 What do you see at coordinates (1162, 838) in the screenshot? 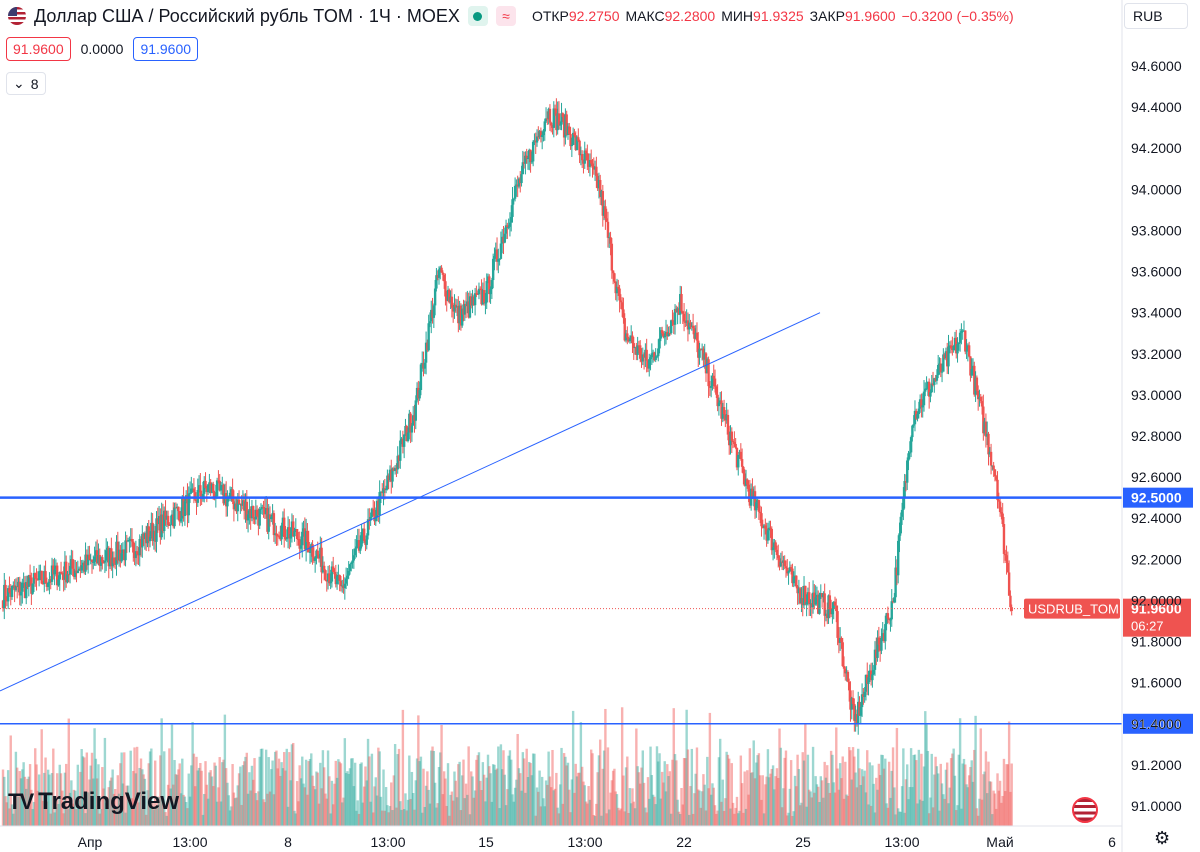
I see `settings-gear-icon: ⚙` at bounding box center [1162, 838].